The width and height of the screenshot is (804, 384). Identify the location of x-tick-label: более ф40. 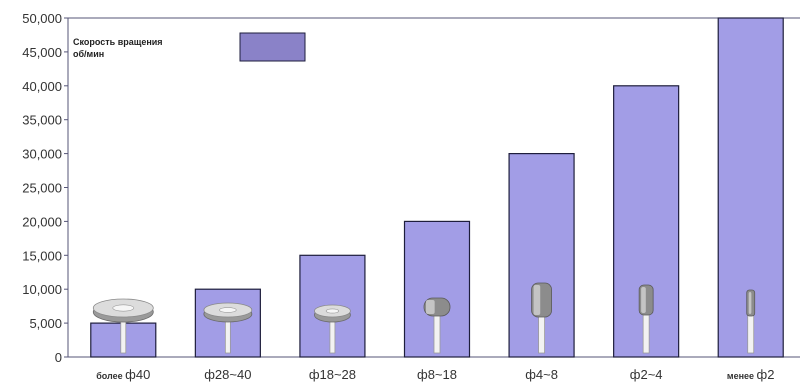
(123, 374).